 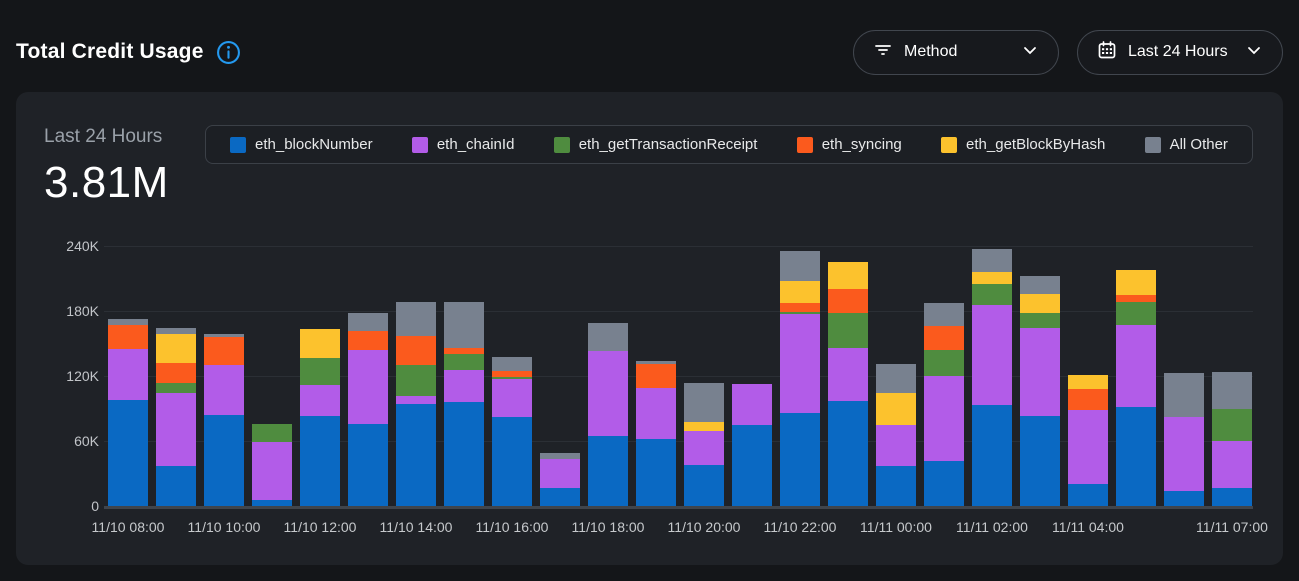 I want to click on legend-item: eth_syncing, so click(x=849, y=144).